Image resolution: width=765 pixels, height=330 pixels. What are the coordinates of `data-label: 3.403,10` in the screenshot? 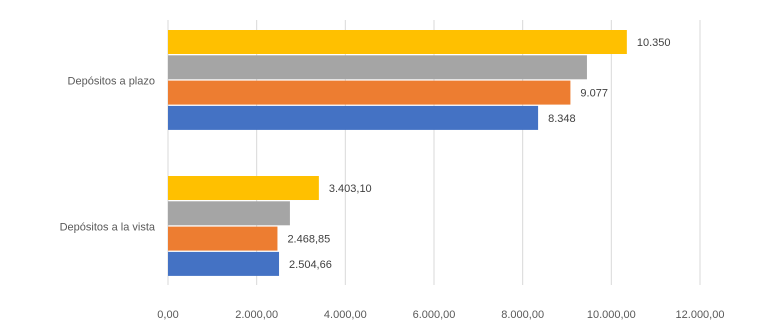 It's located at (350, 189).